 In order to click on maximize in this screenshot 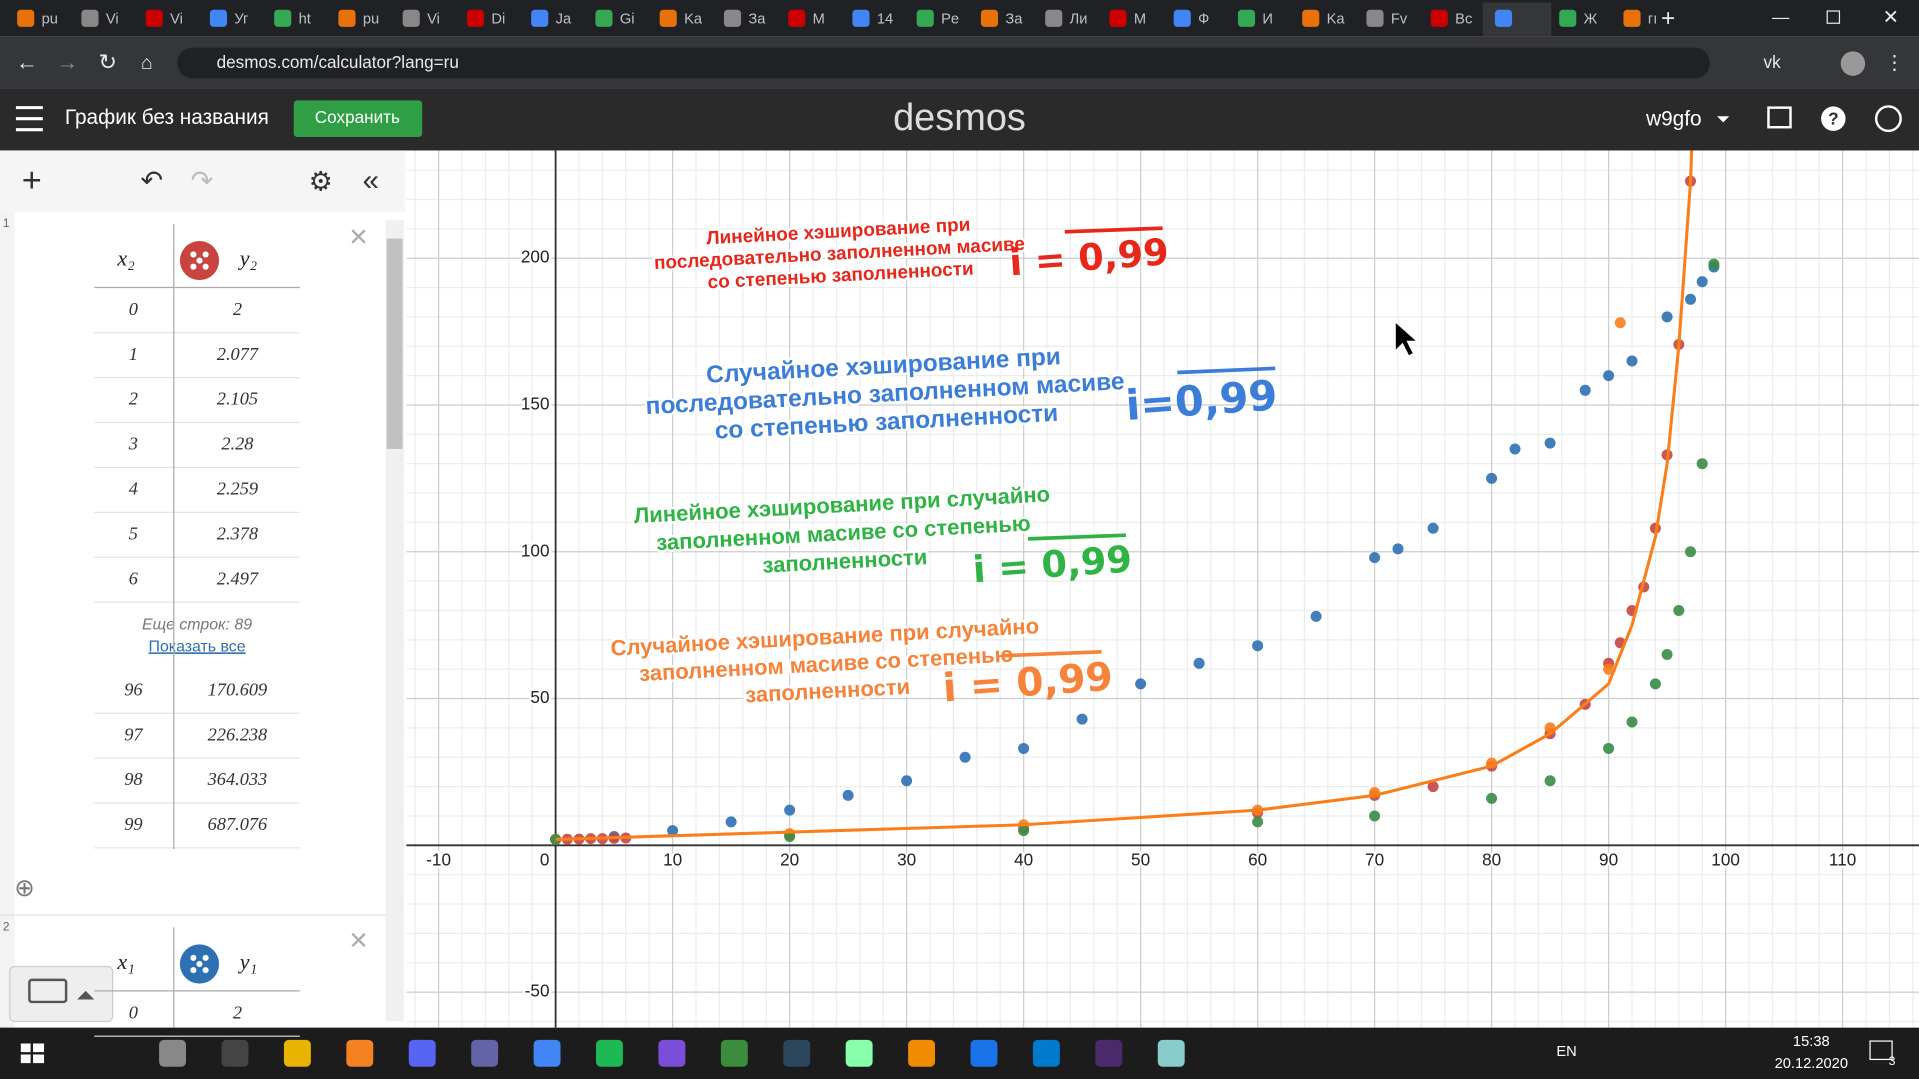, I will do `click(1833, 17)`.